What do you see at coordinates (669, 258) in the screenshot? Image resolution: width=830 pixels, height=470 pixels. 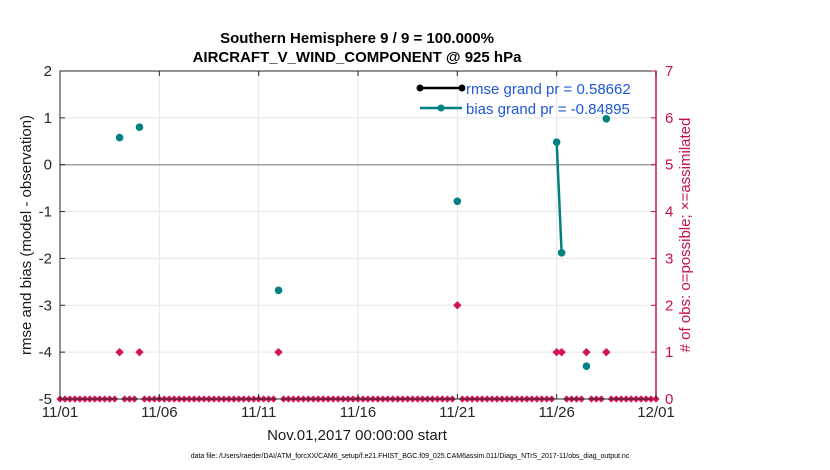 I see `y-right-tick-label: 3` at bounding box center [669, 258].